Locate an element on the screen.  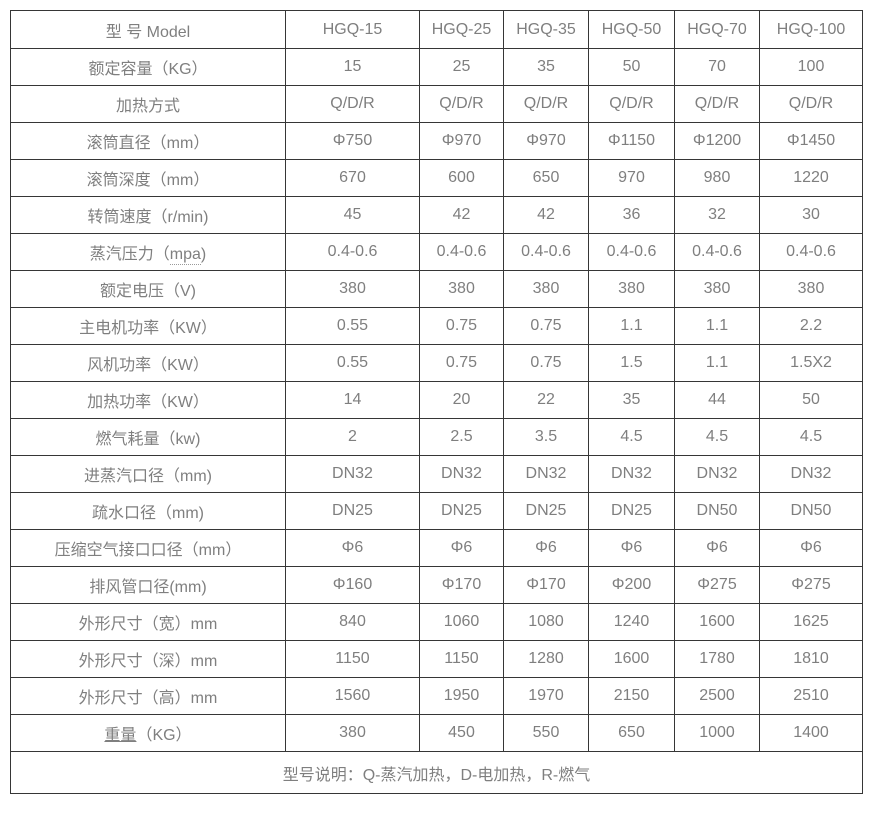
table-cell: 1970 is located at coordinates (546, 696).